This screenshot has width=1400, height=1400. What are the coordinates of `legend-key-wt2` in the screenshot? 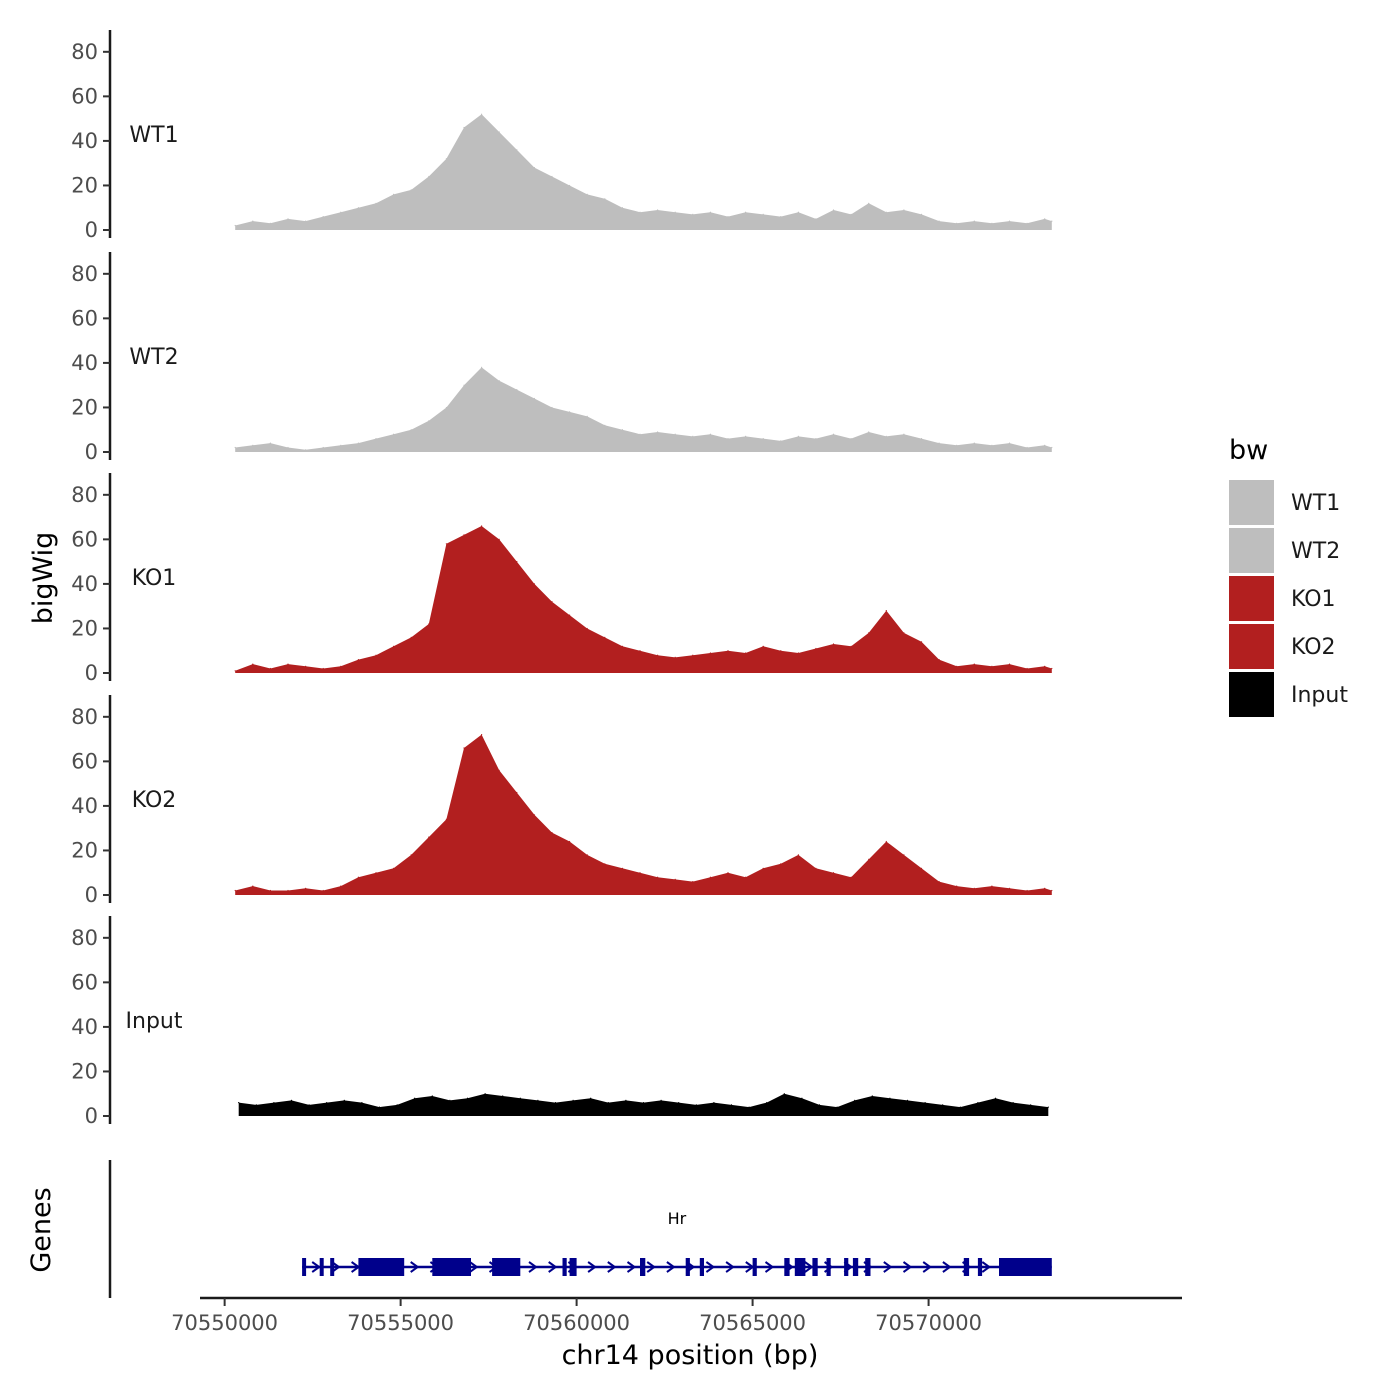 It's located at (1251, 550).